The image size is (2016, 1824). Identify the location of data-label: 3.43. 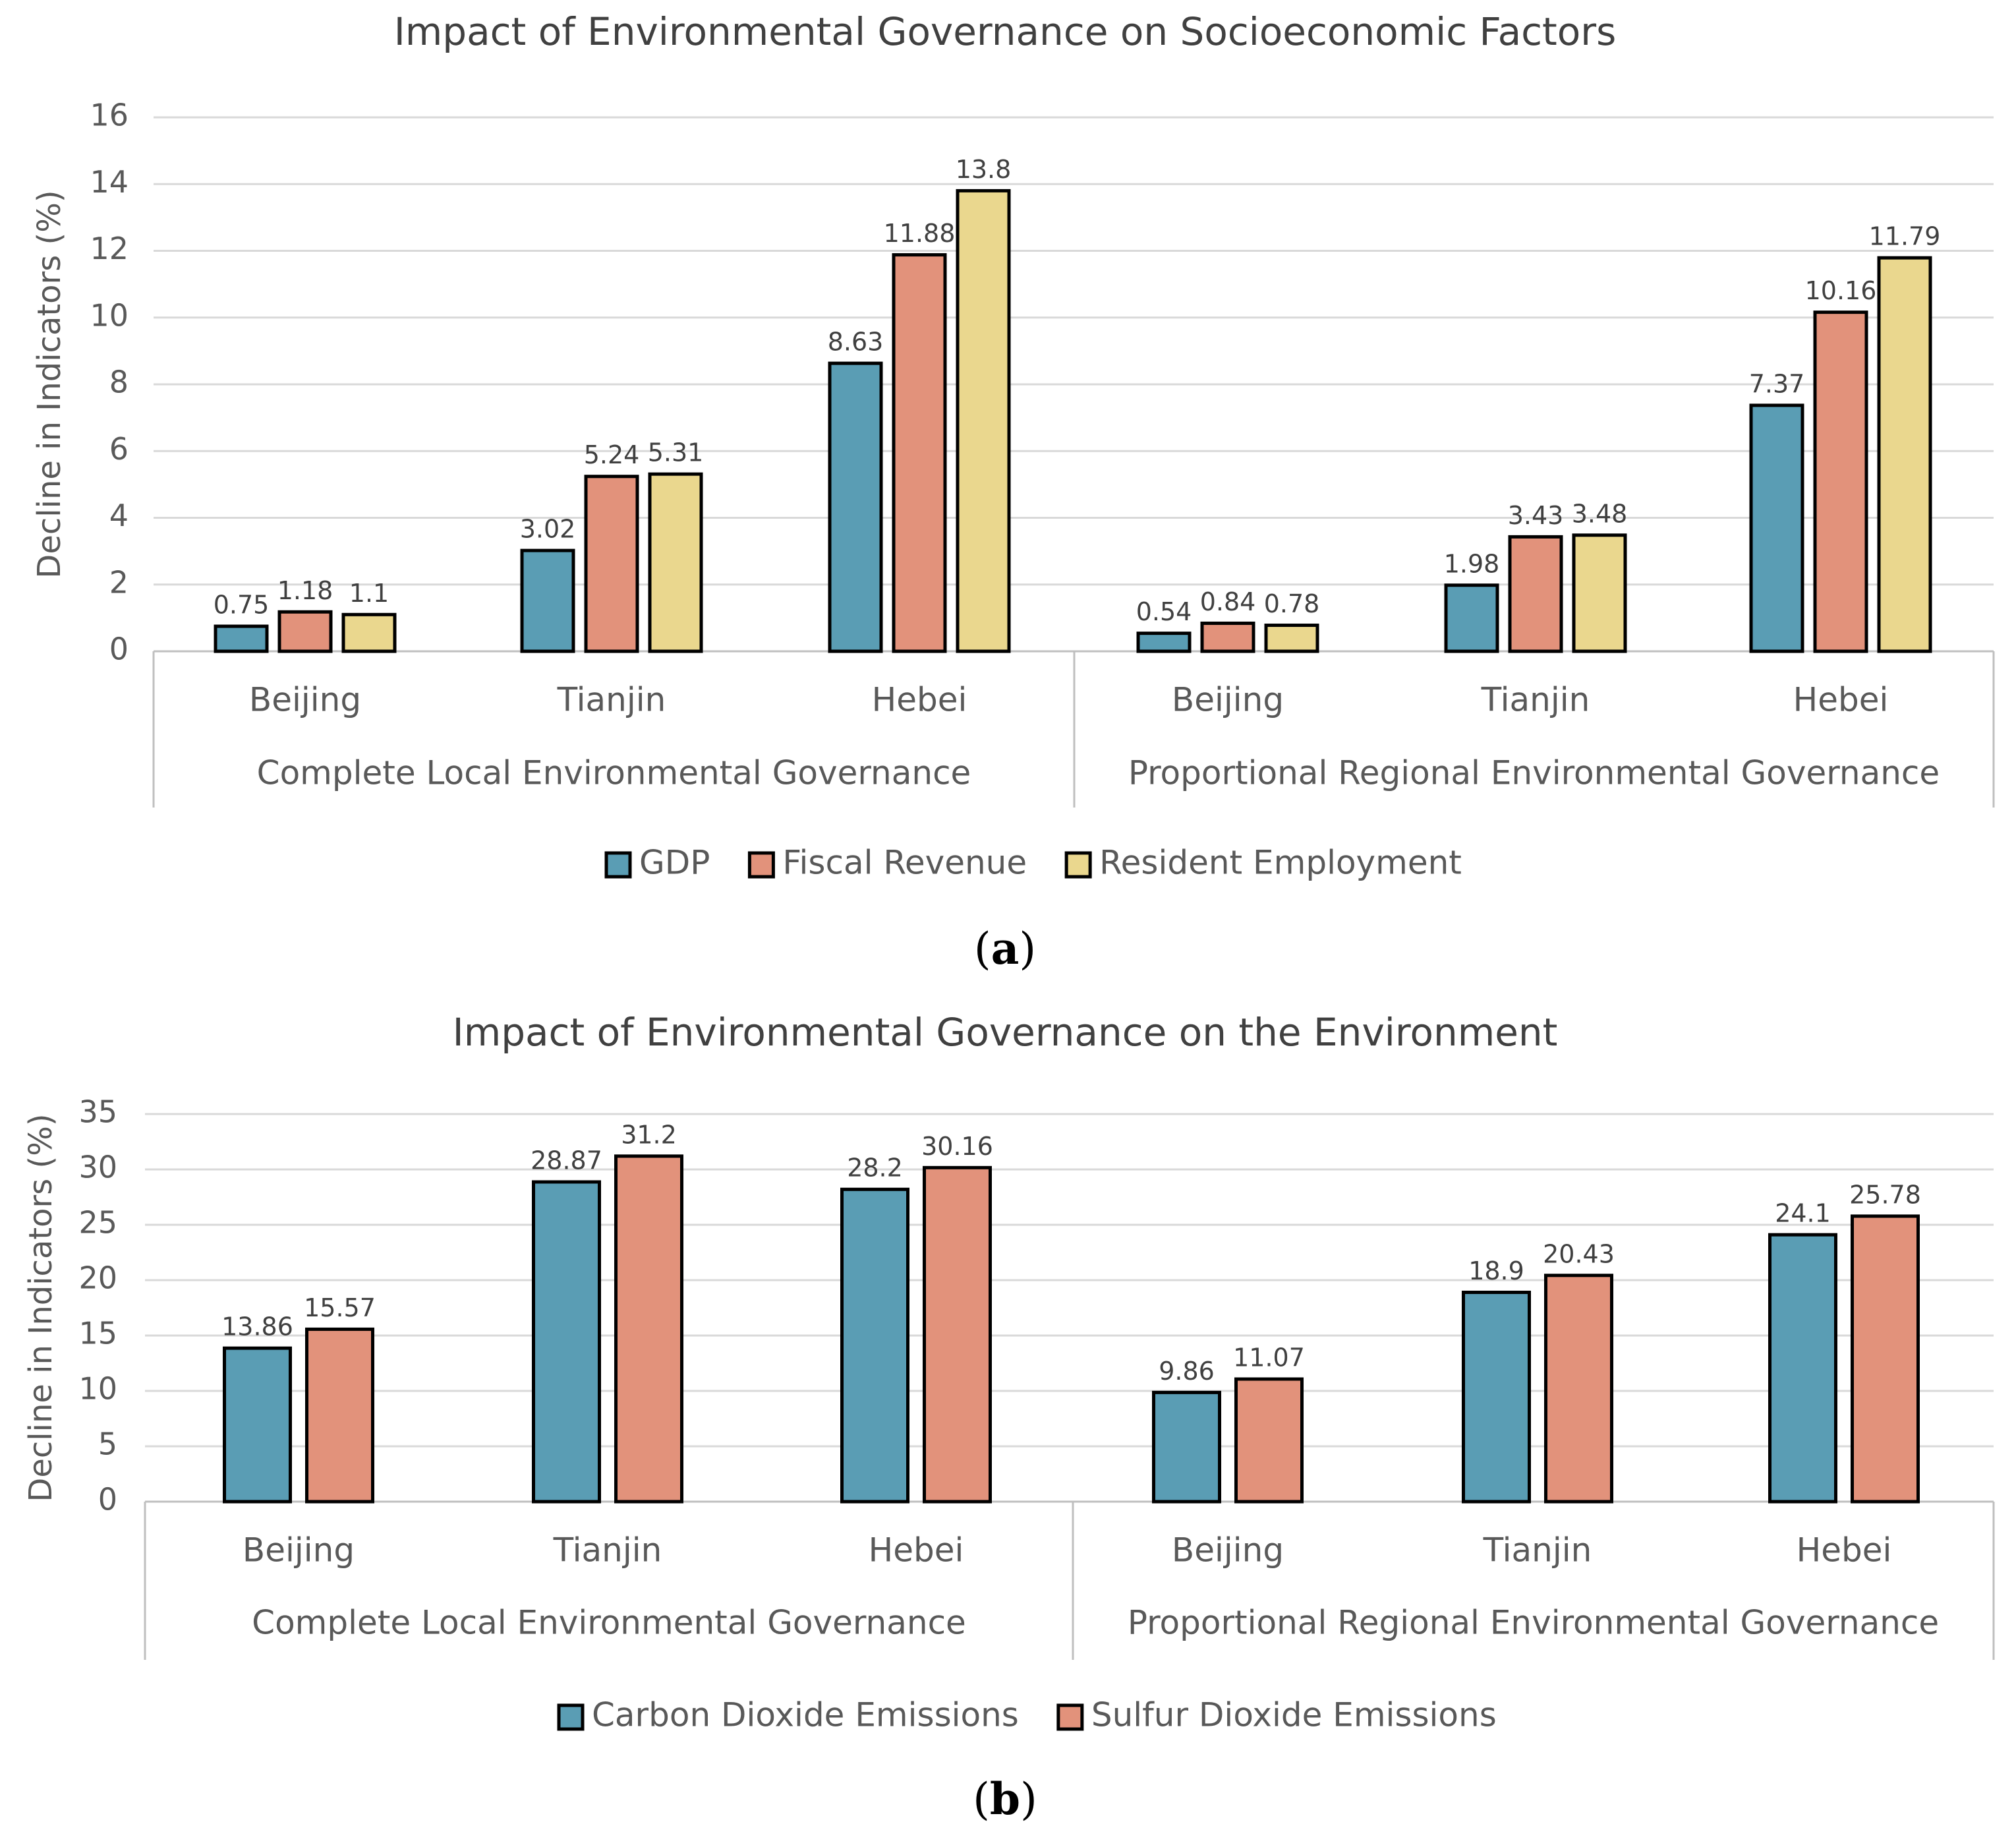
(1536, 515).